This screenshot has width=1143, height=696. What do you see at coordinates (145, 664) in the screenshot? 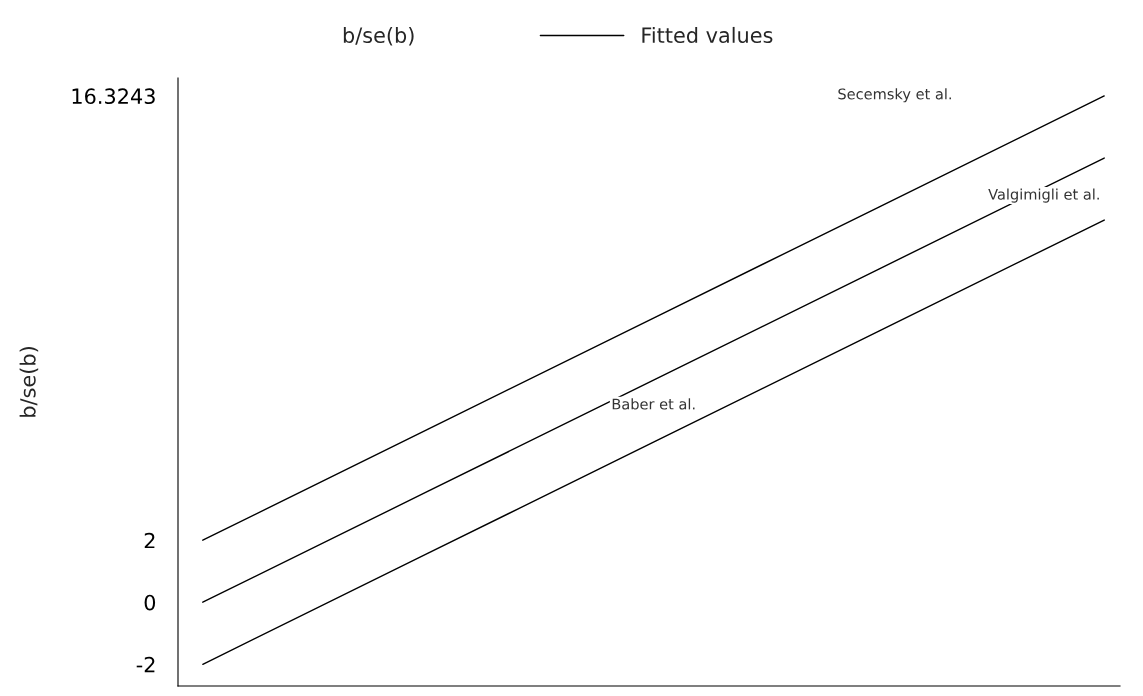
I see `y-tick-label: -2` at bounding box center [145, 664].